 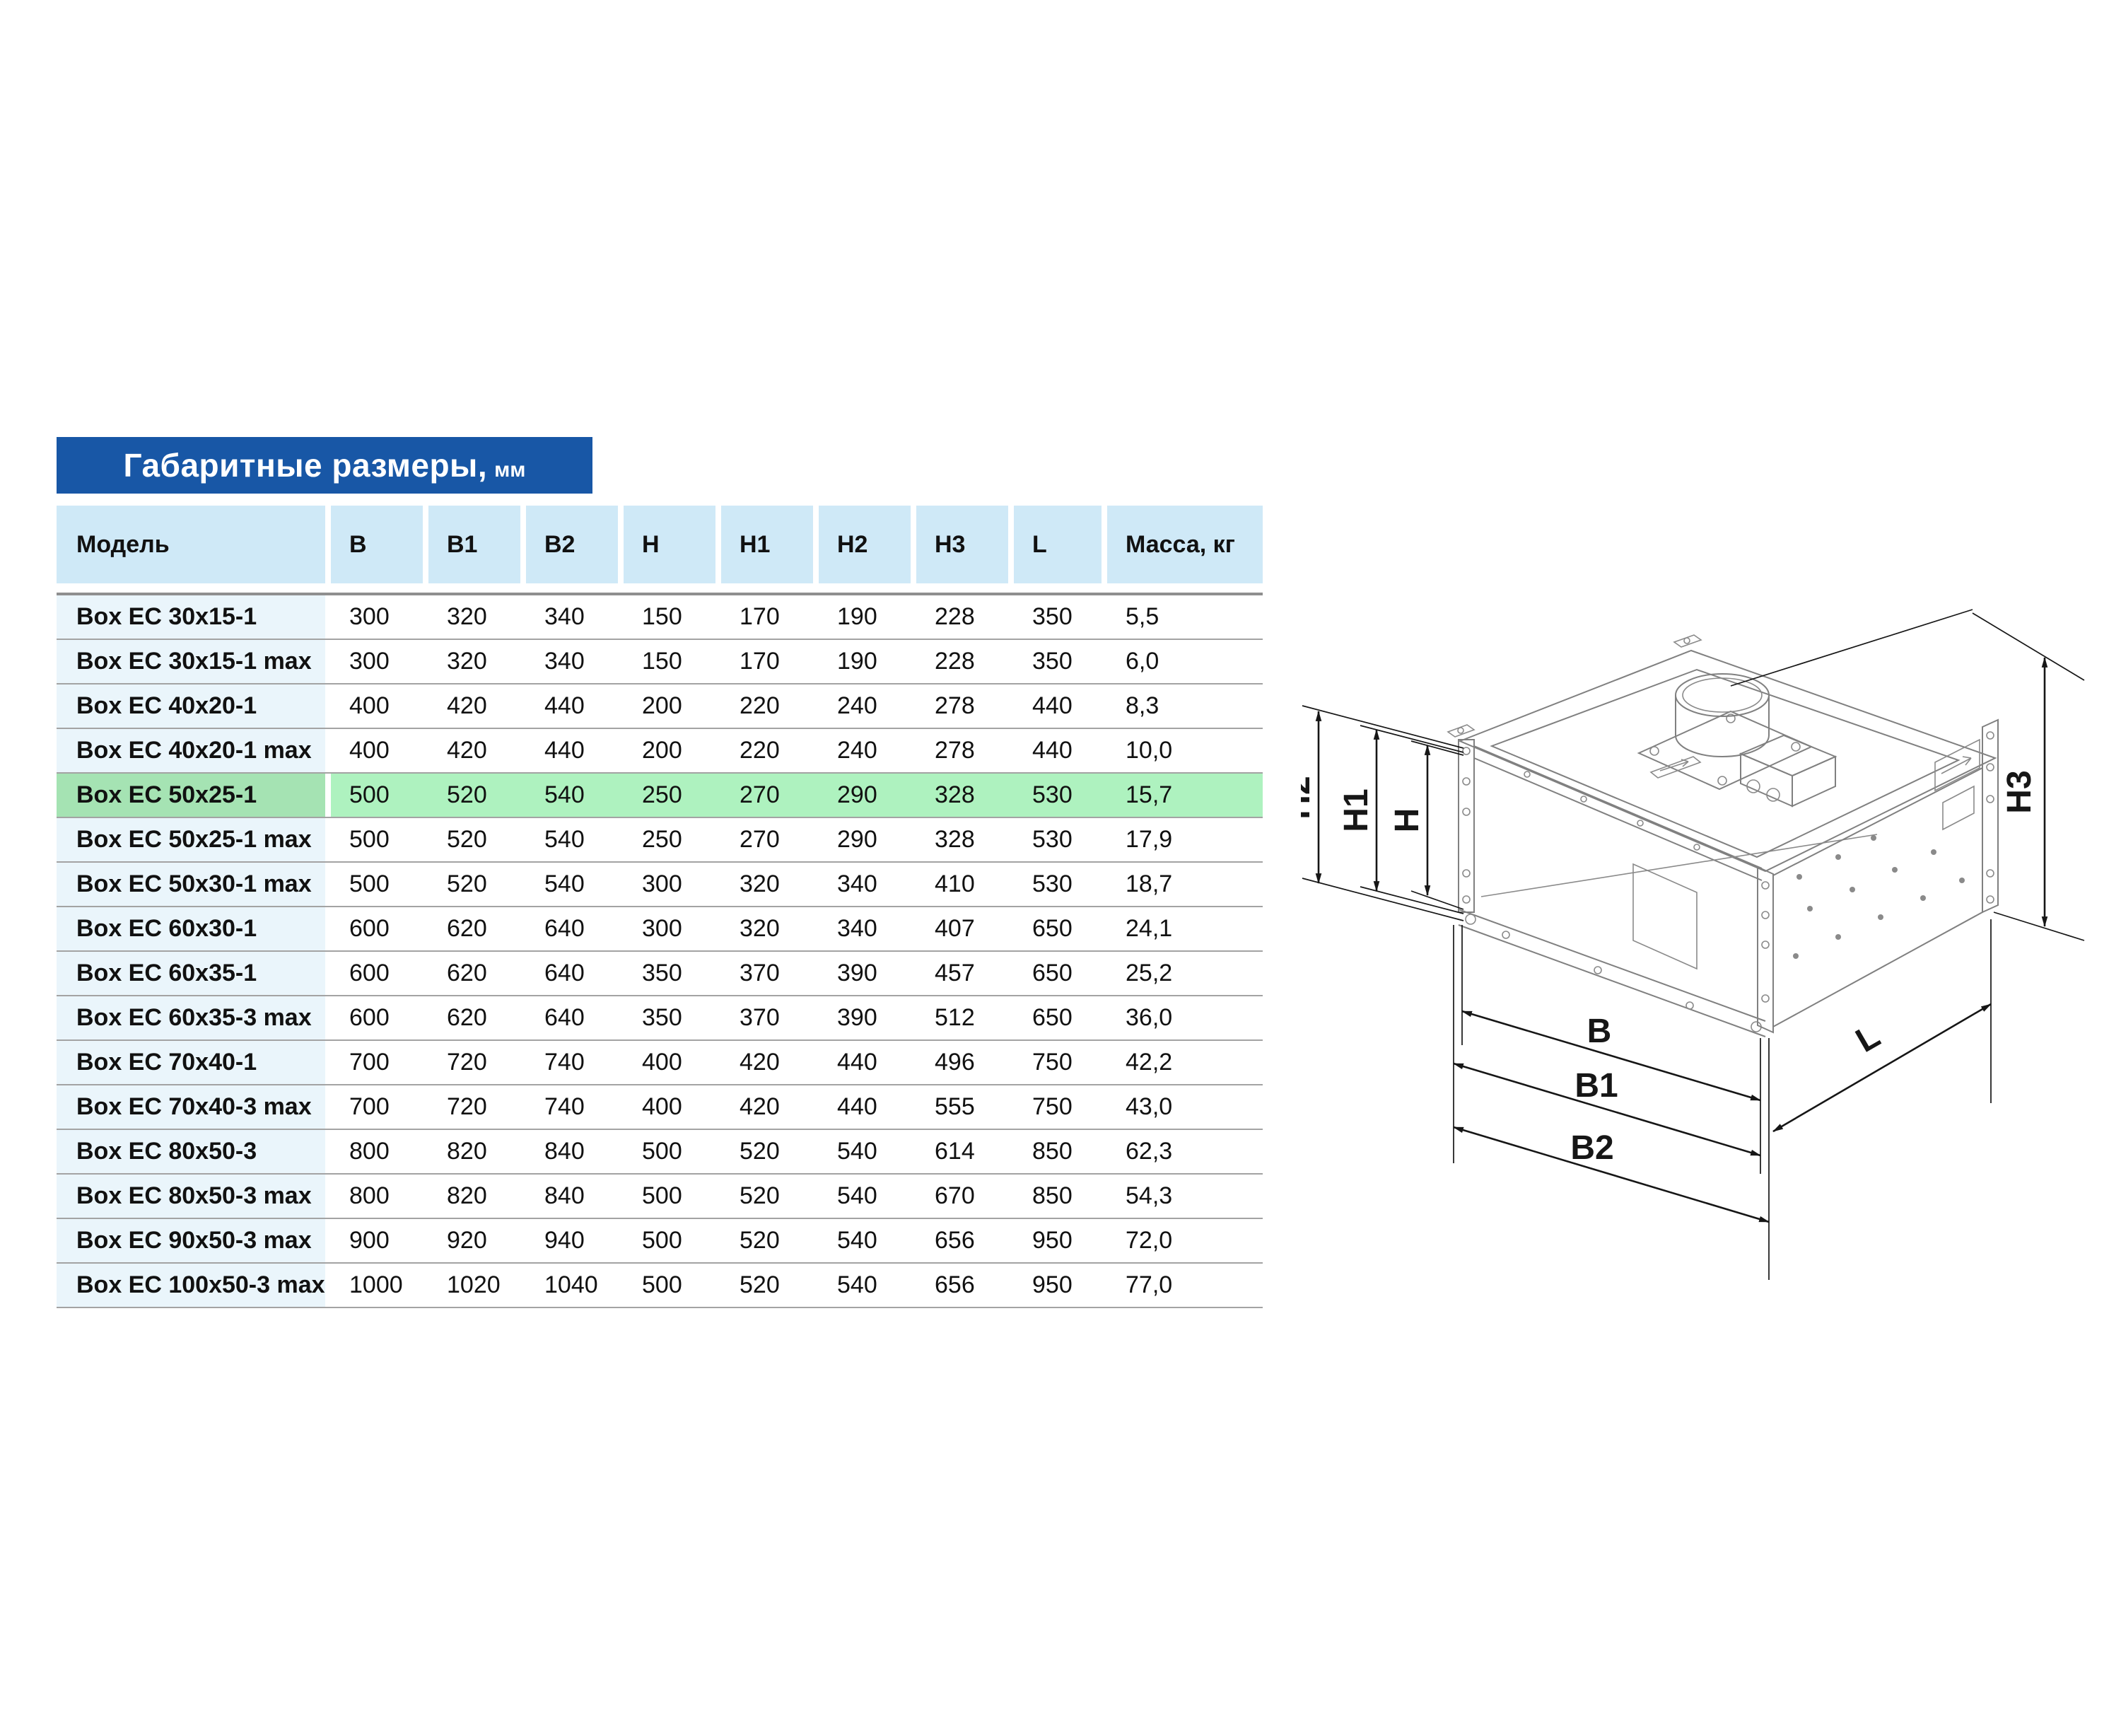 I want to click on value-b: 400, so click(x=369, y=705).